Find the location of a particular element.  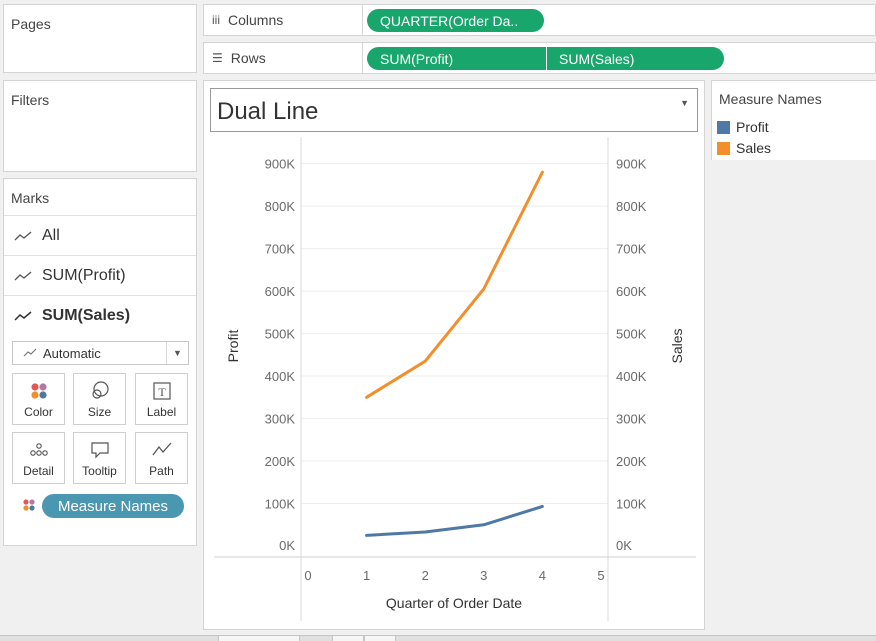

sum-sales-pill: SUM(Sales) is located at coordinates (635, 58).